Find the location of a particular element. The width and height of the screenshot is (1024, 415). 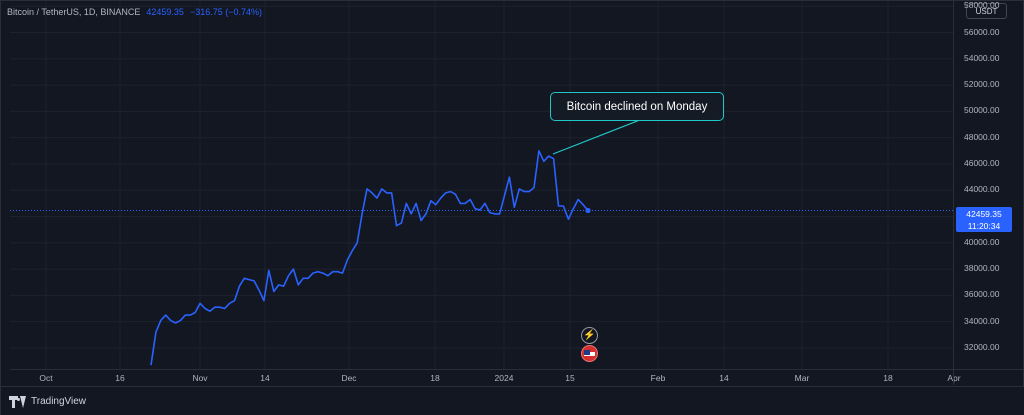

price-tick-label: 46000.00 is located at coordinates (982, 162).